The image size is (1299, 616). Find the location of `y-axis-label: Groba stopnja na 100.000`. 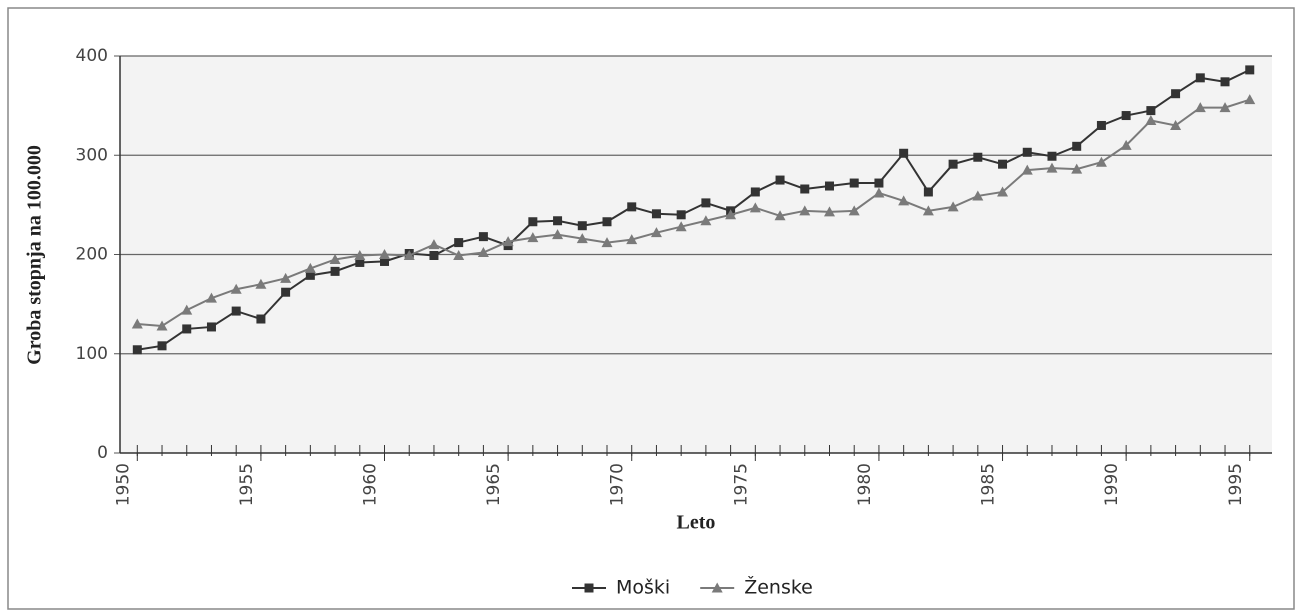

y-axis-label: Groba stopnja na 100.000 is located at coordinates (35, 255).